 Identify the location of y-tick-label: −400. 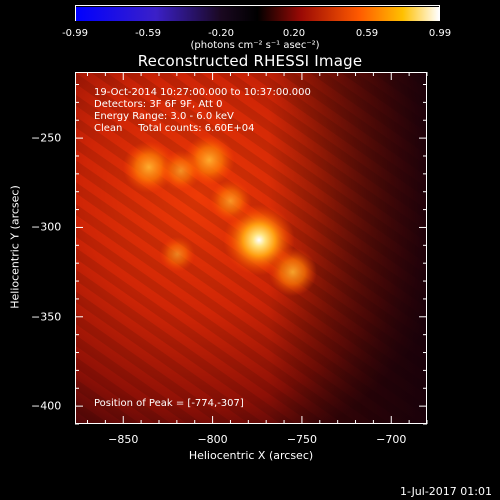
(46, 406).